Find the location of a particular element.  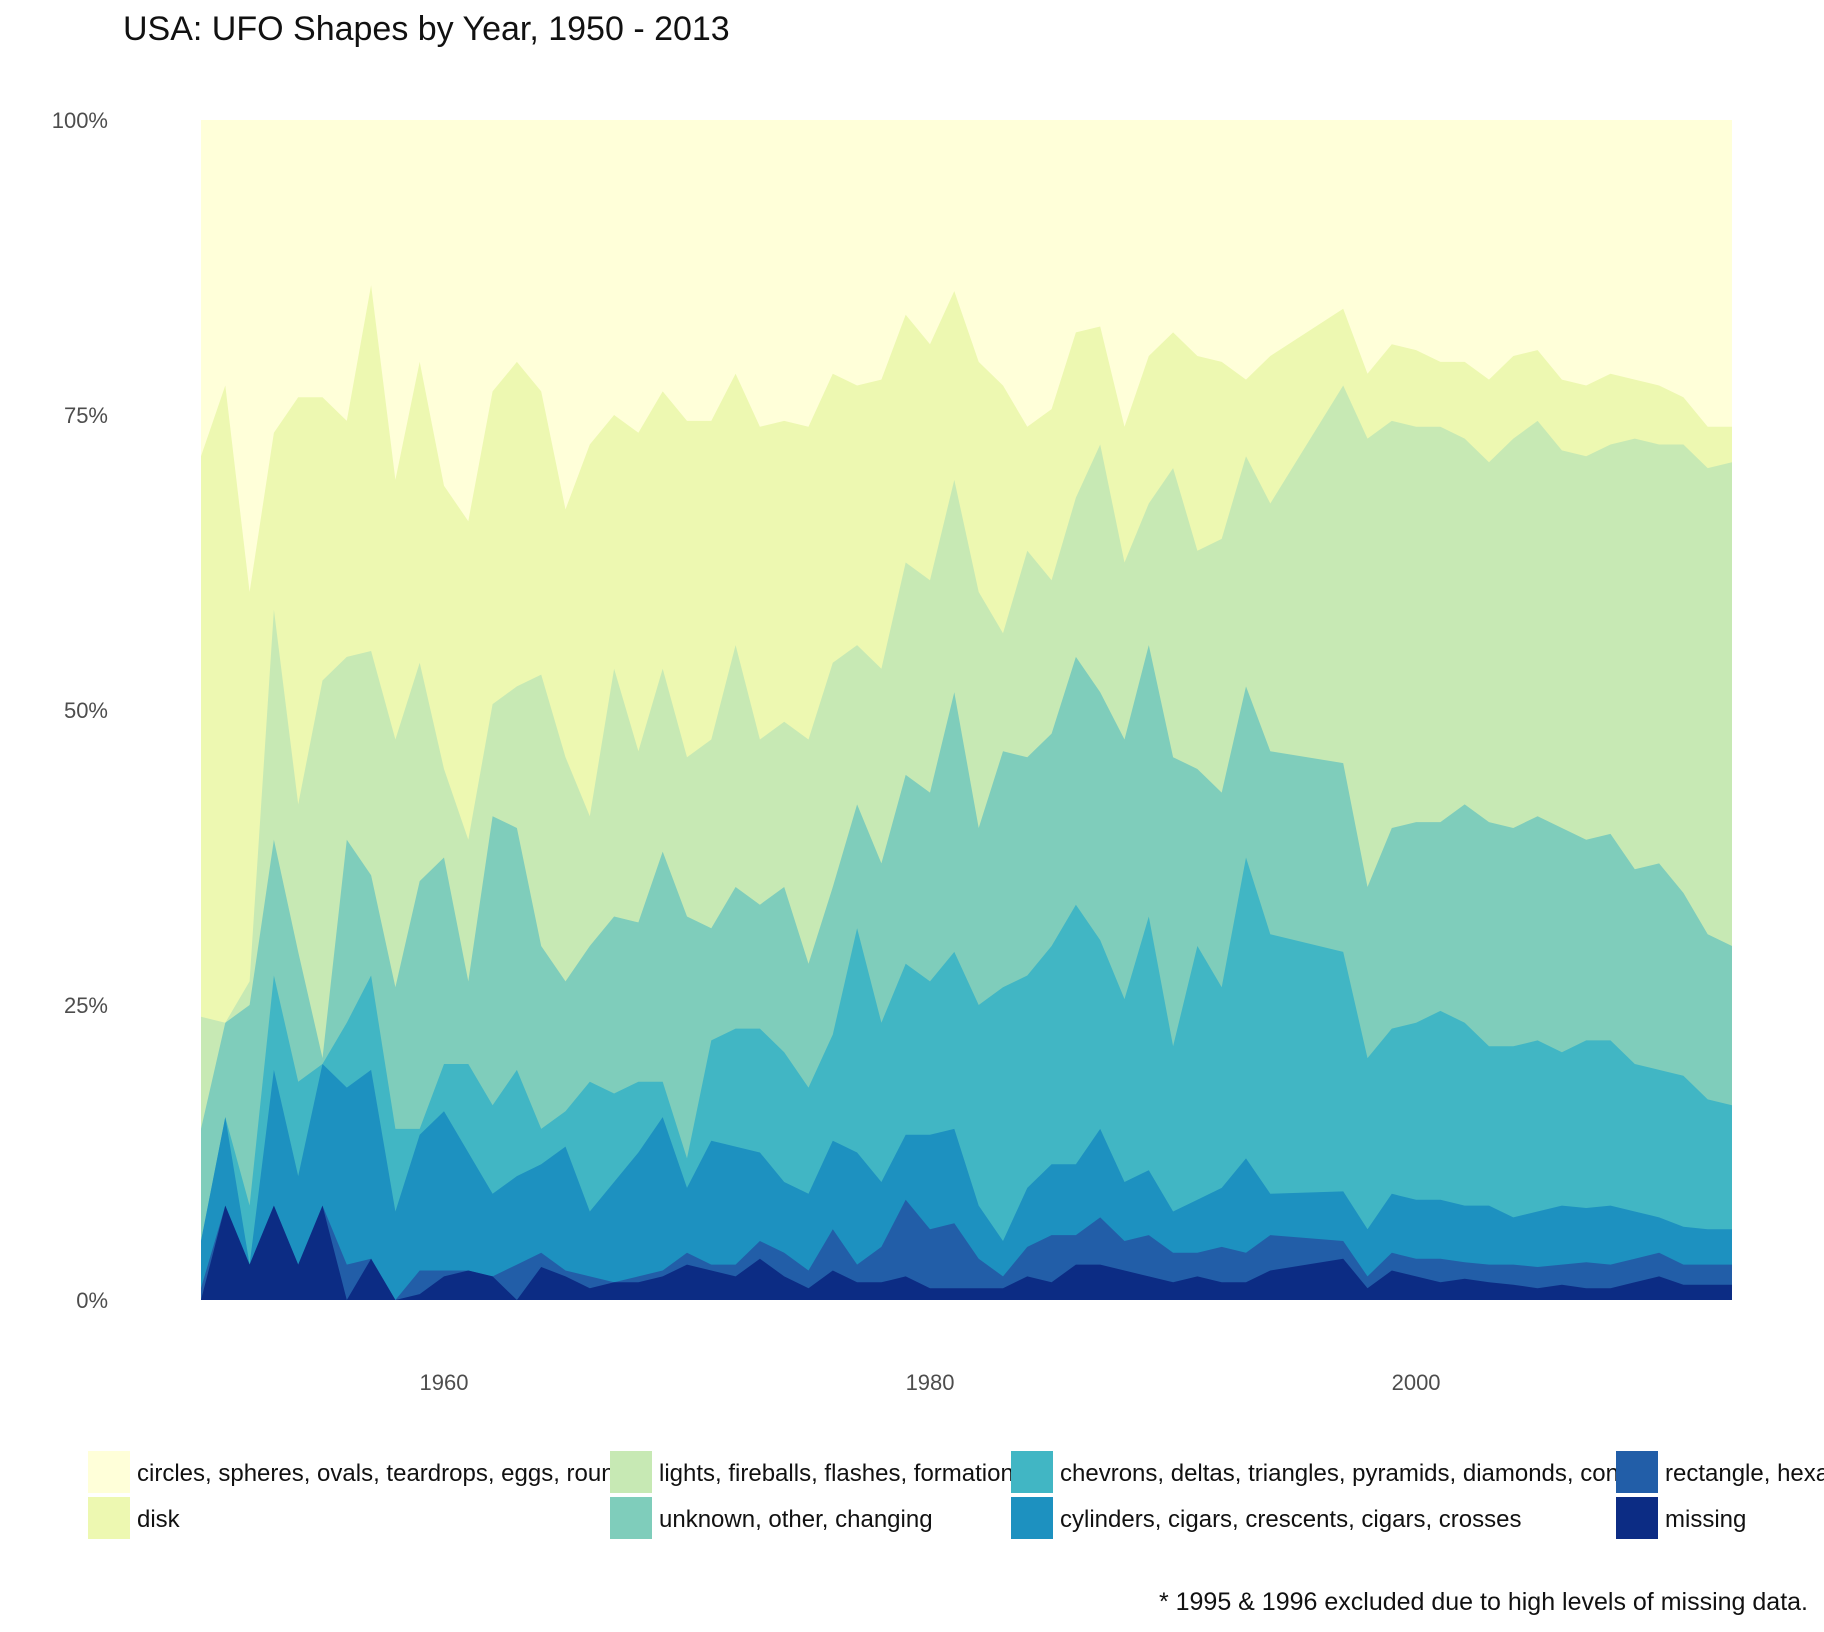

legend-item-disk: disk is located at coordinates (134, 1518).